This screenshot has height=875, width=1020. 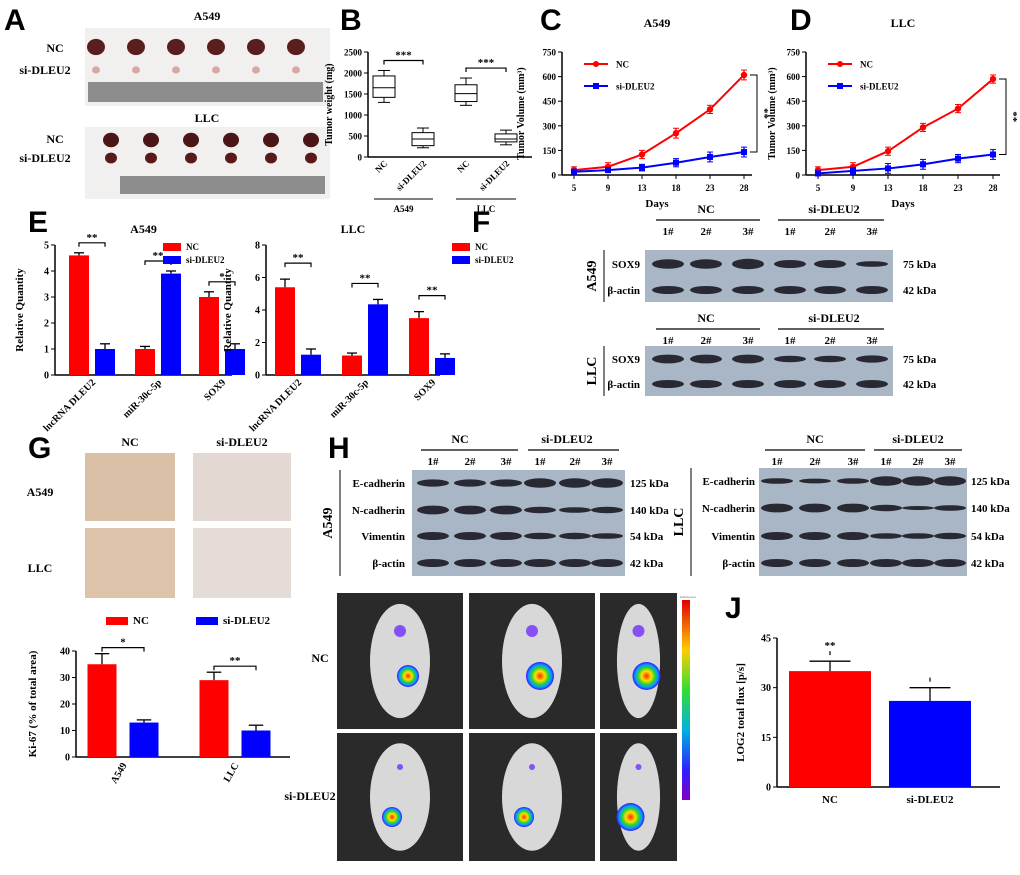 What do you see at coordinates (356, 137) in the screenshot?
I see `y-tick-label: 500` at bounding box center [356, 137].